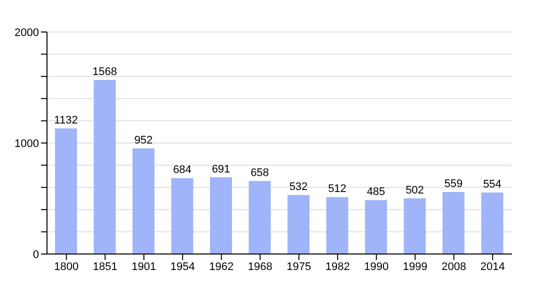 The width and height of the screenshot is (550, 300). Describe the element at coordinates (259, 172) in the screenshot. I see `data-label: 658` at that location.